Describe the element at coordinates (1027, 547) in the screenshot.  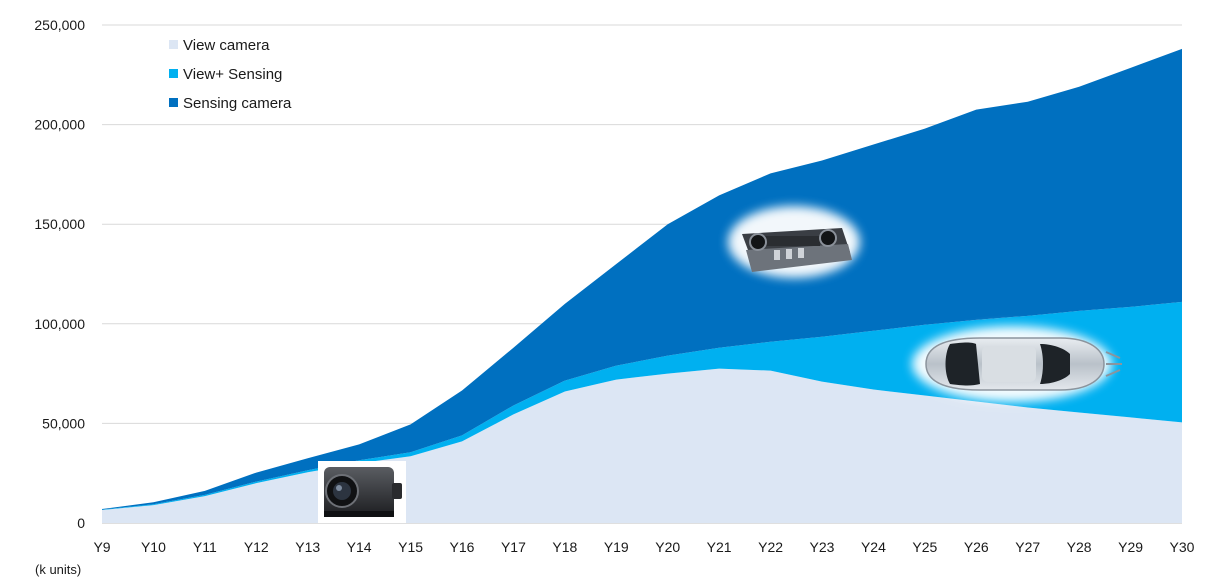
I see `x-tick-label: Y27` at that location.